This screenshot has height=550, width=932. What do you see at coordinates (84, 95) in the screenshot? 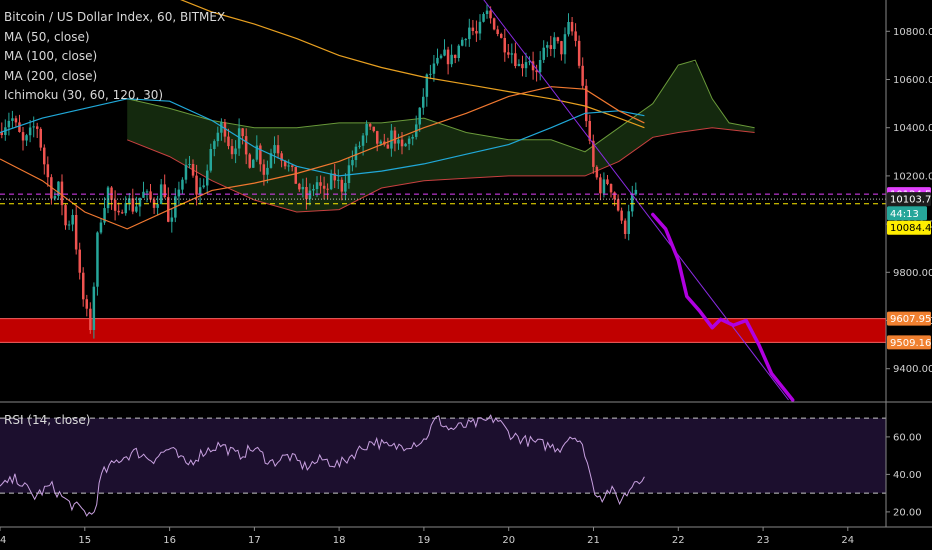
I see `ichimoku-label: Ichimoku (30, 60, 120, 30)` at bounding box center [84, 95].